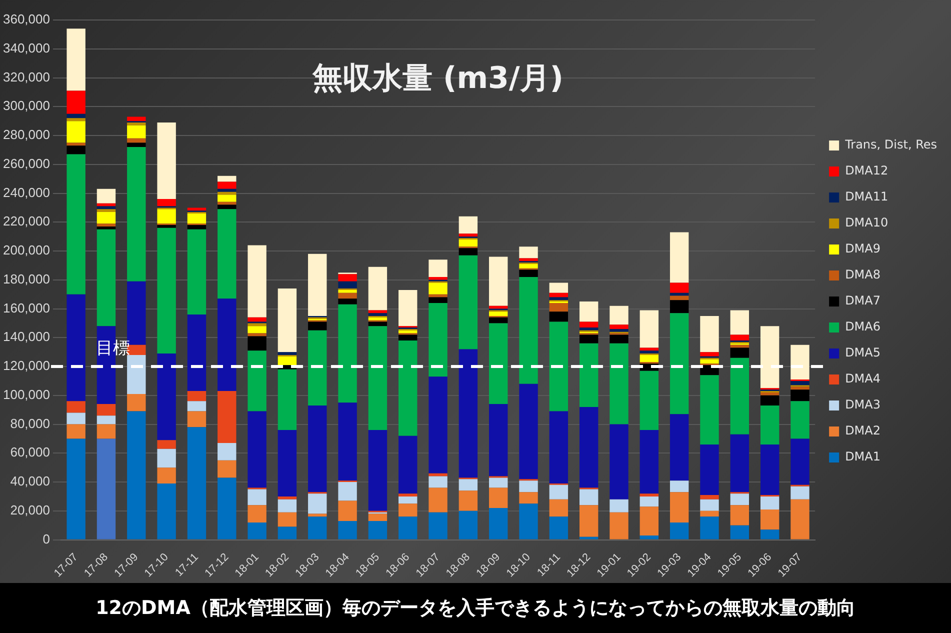  Describe the element at coordinates (26, 76) in the screenshot. I see `y-tick-label: 320,000` at that location.